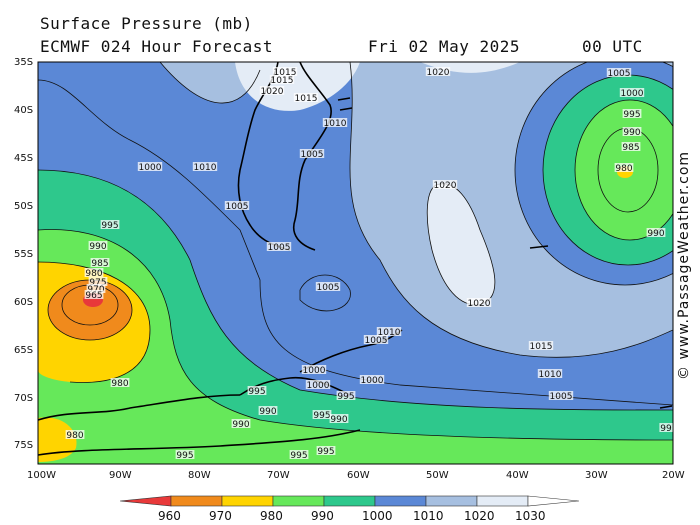 The image size is (700, 525). I want to click on legend-label: 1000, so click(377, 516).